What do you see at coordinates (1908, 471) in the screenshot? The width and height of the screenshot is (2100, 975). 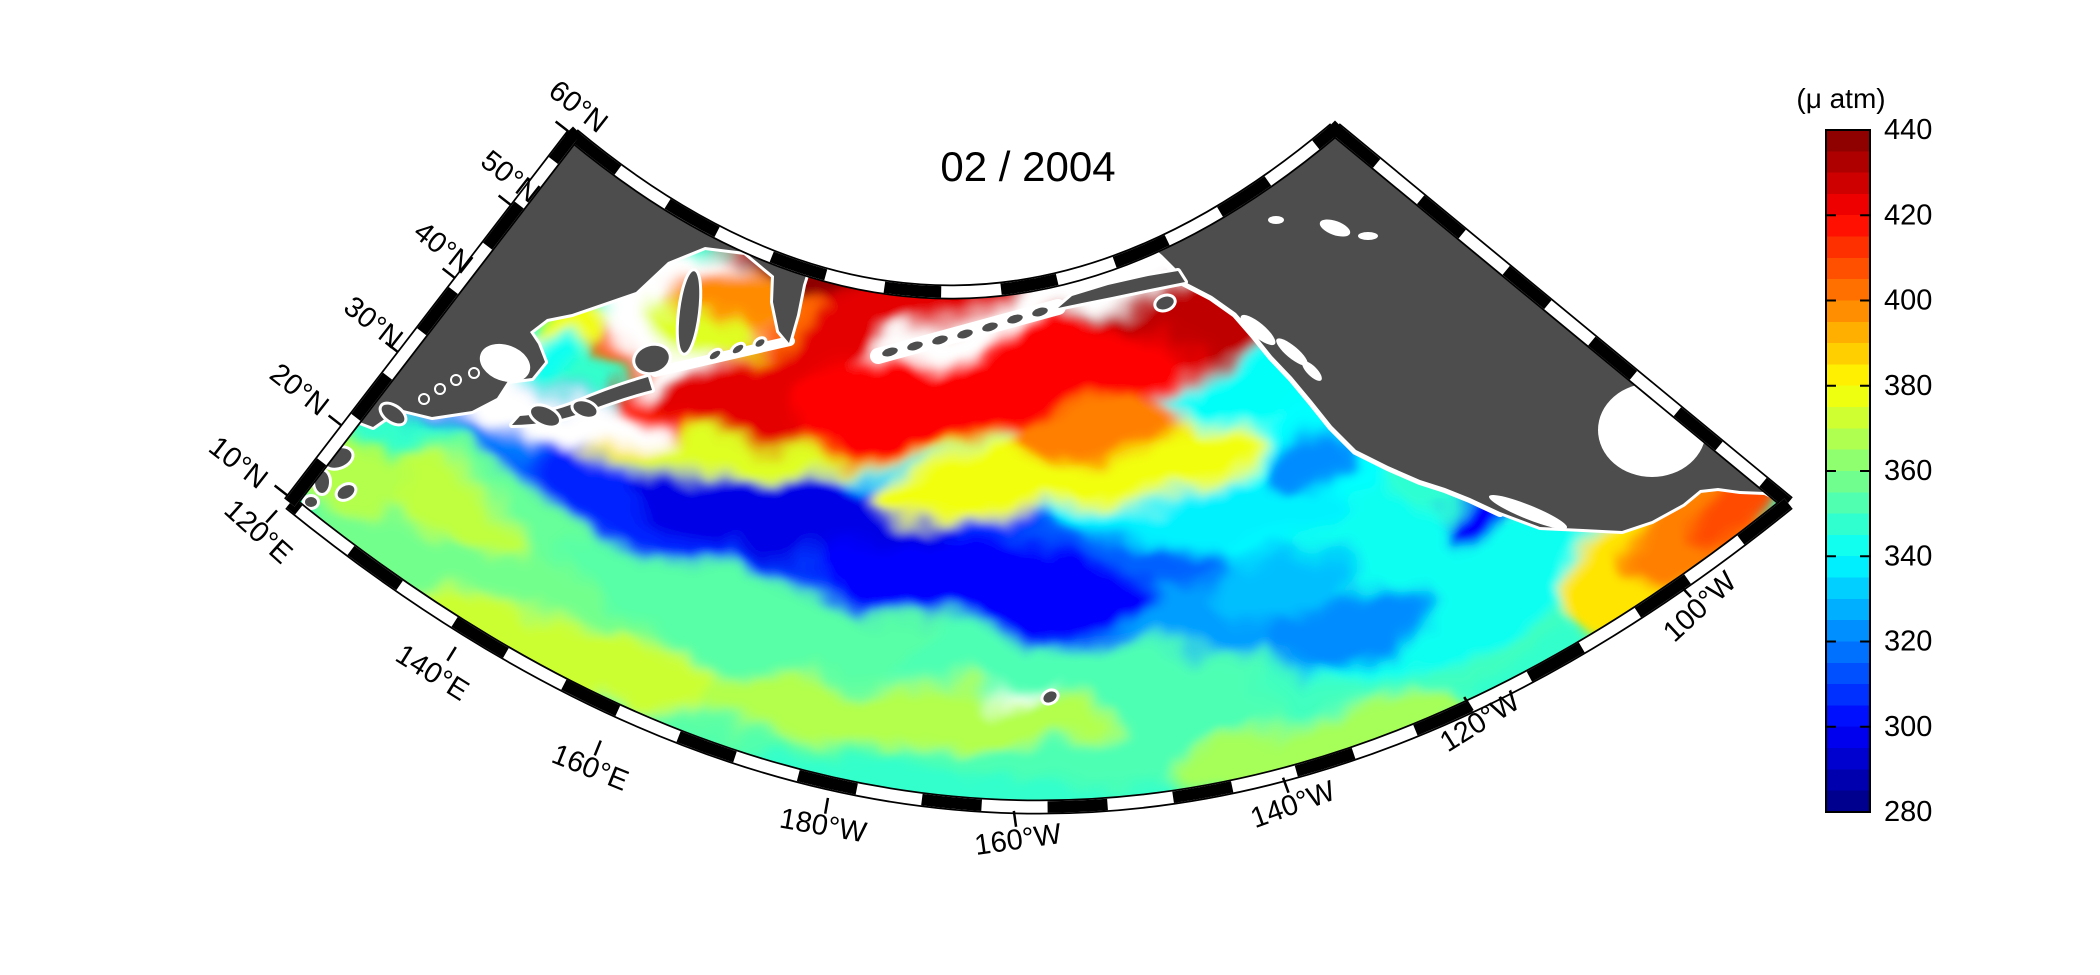 I see `colorbar-tick-label: 360` at bounding box center [1908, 471].